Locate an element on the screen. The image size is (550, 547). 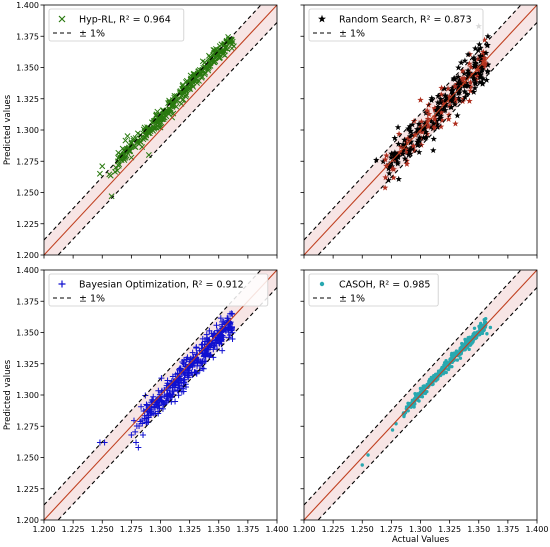
x-axis-label: Actual Values is located at coordinates (421, 540).